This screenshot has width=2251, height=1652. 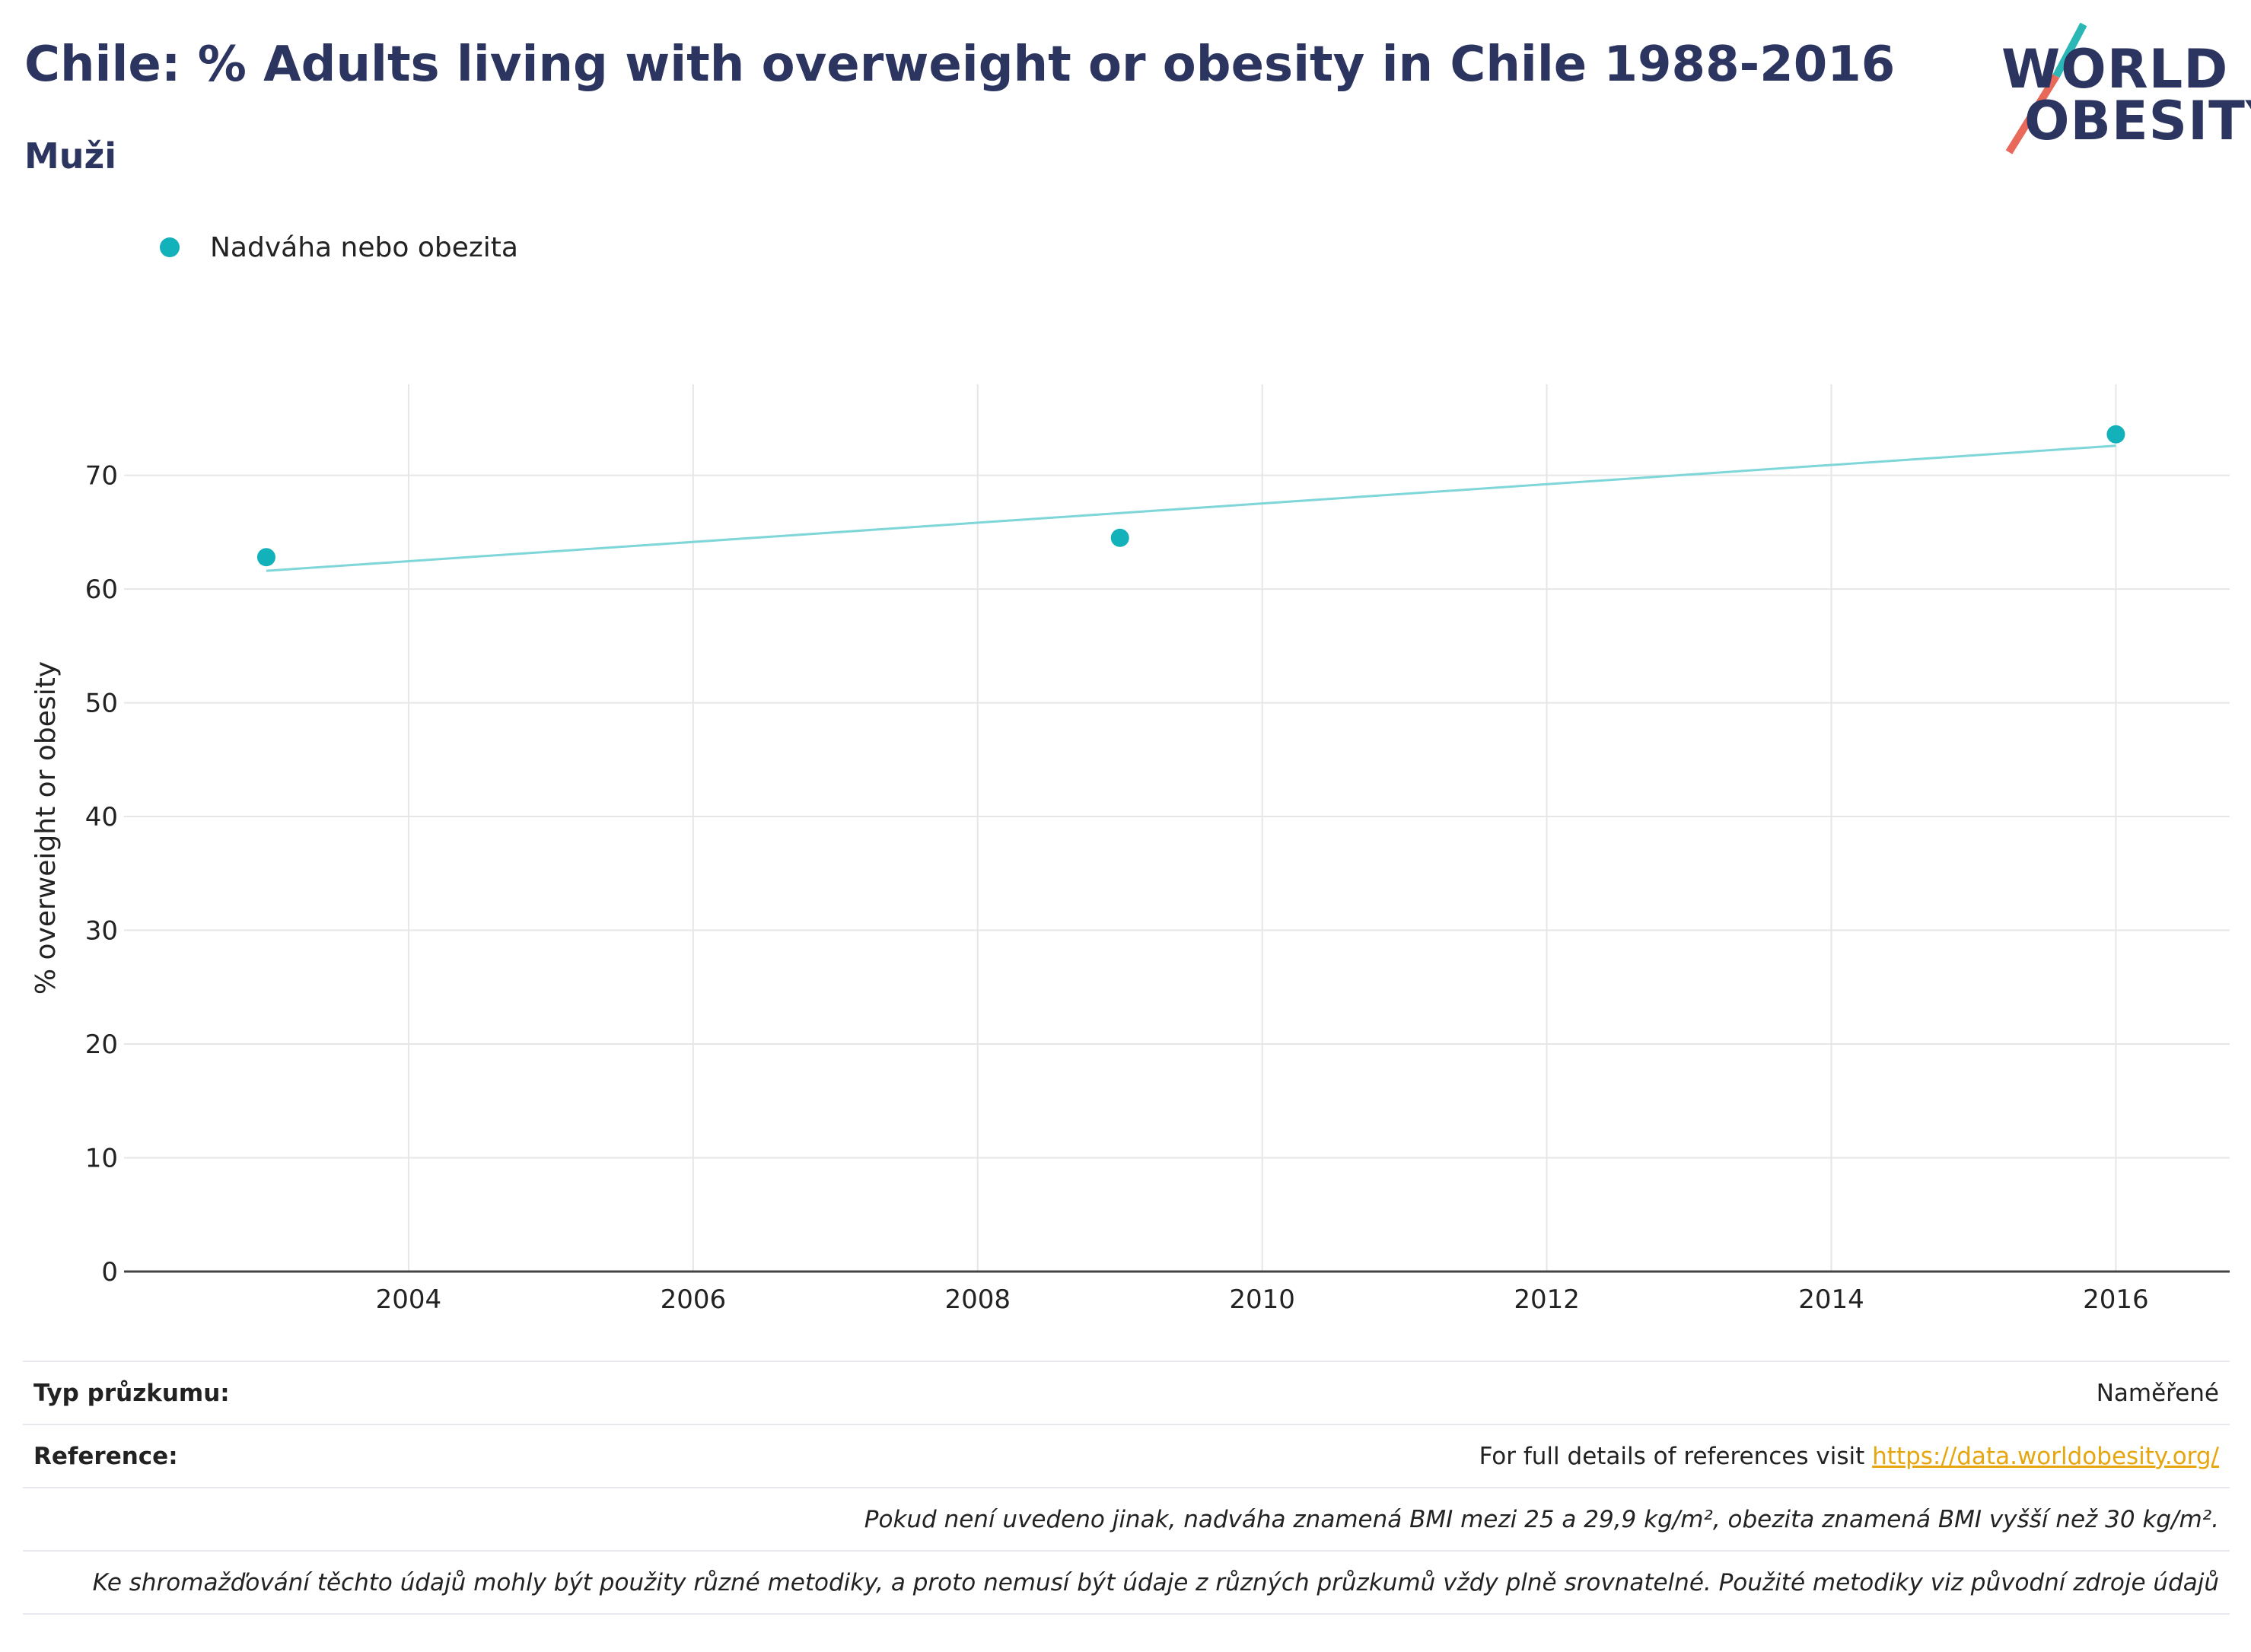 I want to click on logo-word-obesity: OBESITY, so click(x=2137, y=121).